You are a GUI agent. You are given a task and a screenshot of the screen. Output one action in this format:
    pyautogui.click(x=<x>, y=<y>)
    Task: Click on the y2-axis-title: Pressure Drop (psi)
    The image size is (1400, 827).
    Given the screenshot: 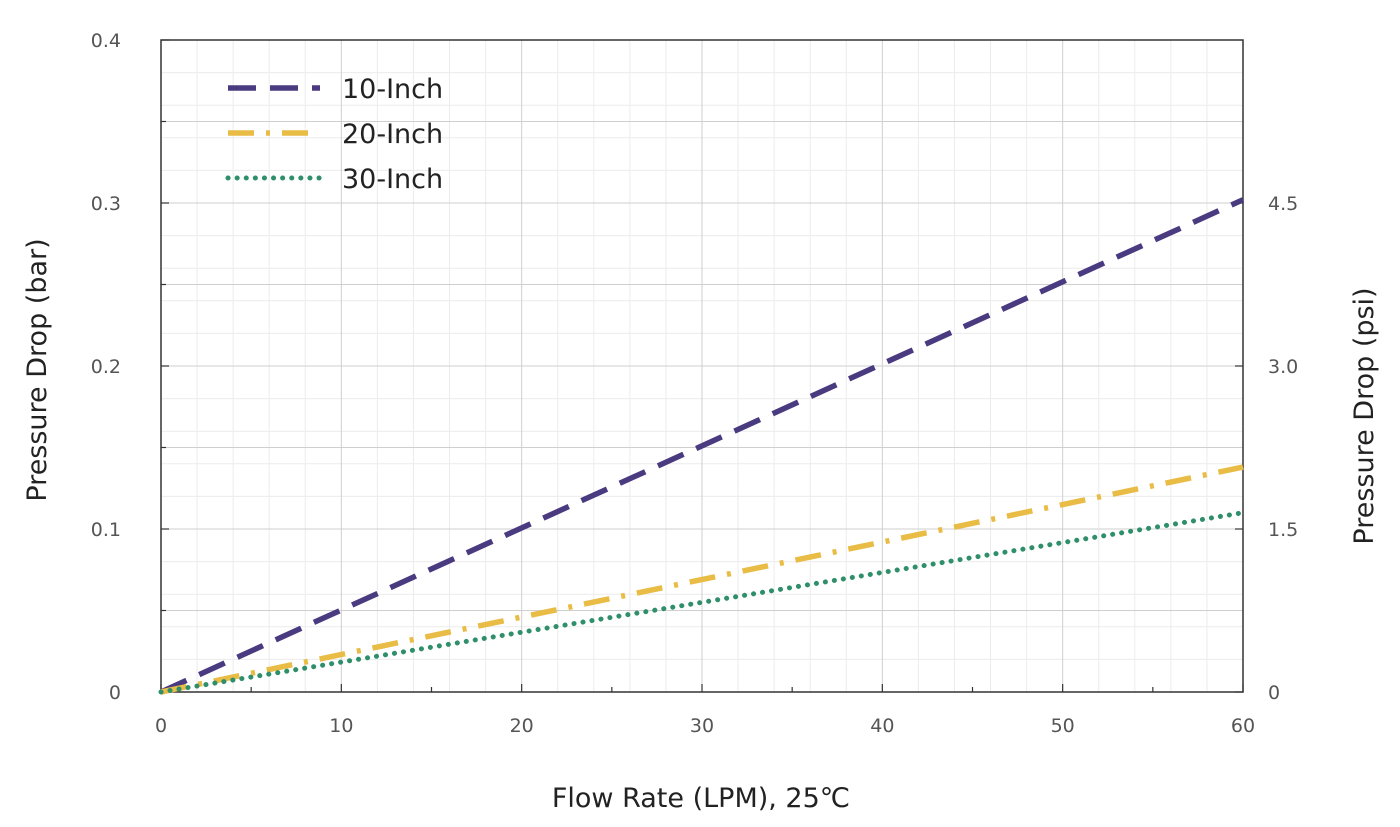 What is the action you would take?
    pyautogui.click(x=1364, y=415)
    